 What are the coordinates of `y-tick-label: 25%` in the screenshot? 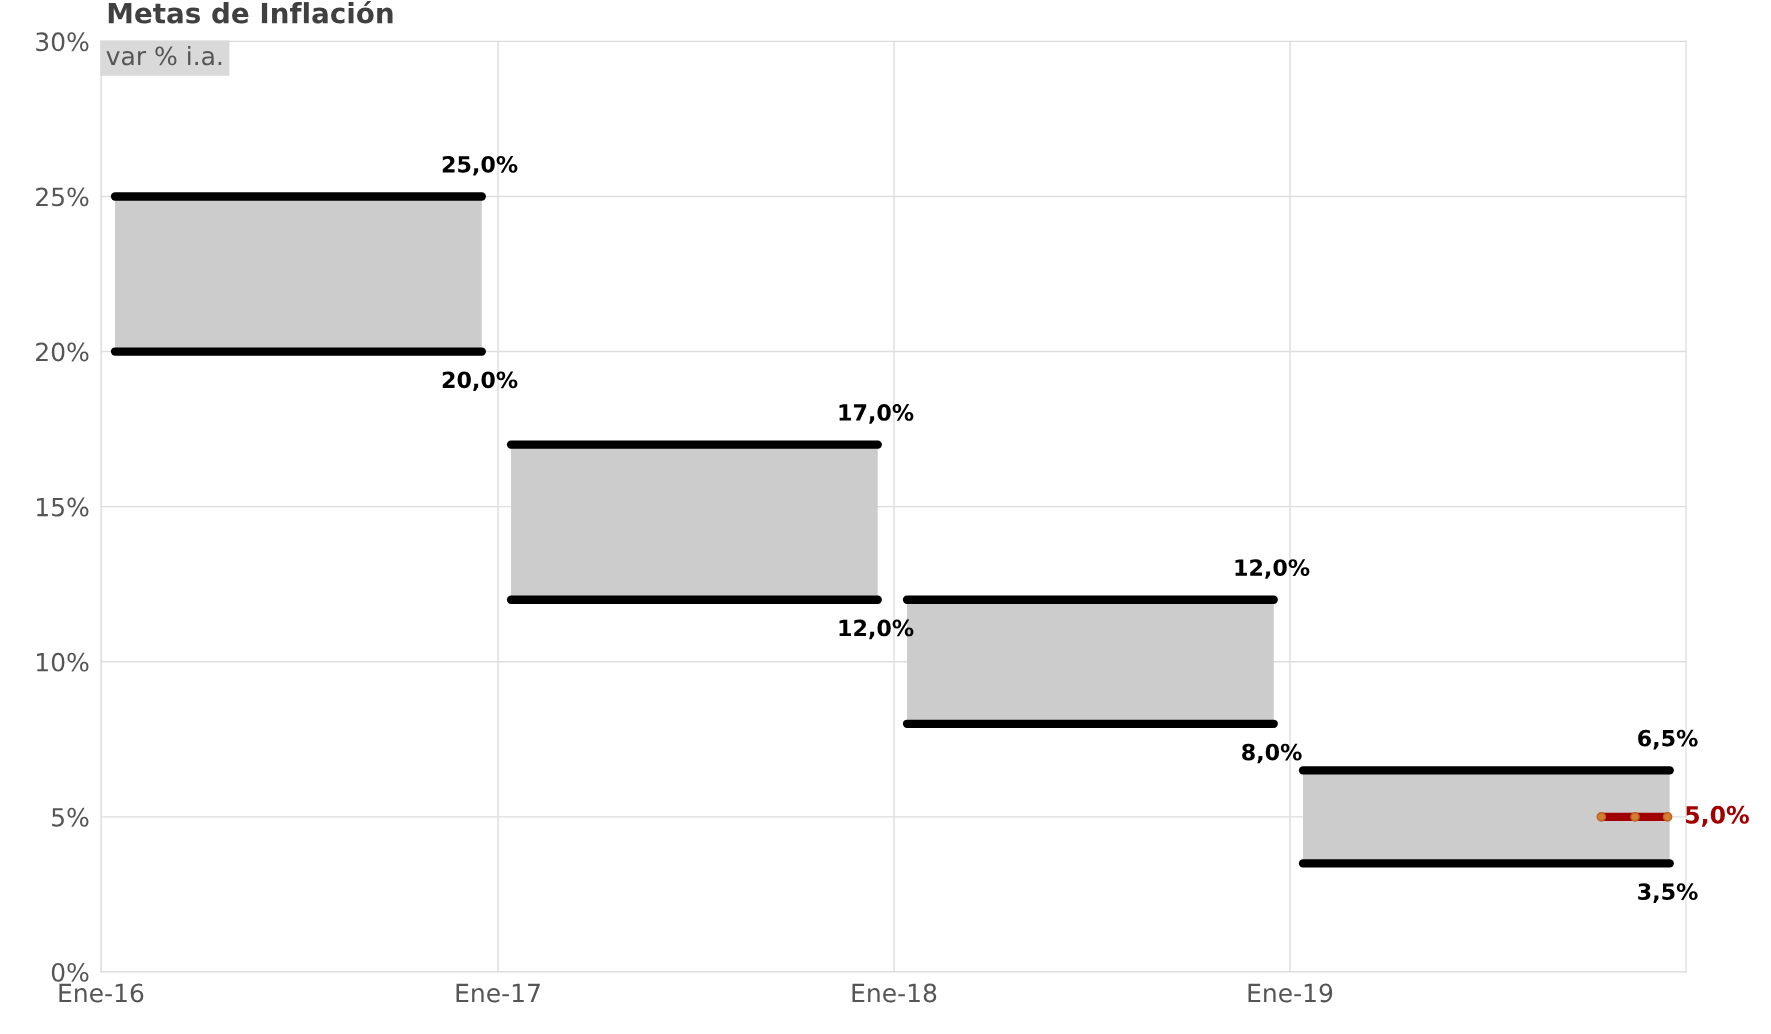 It's located at (62, 197).